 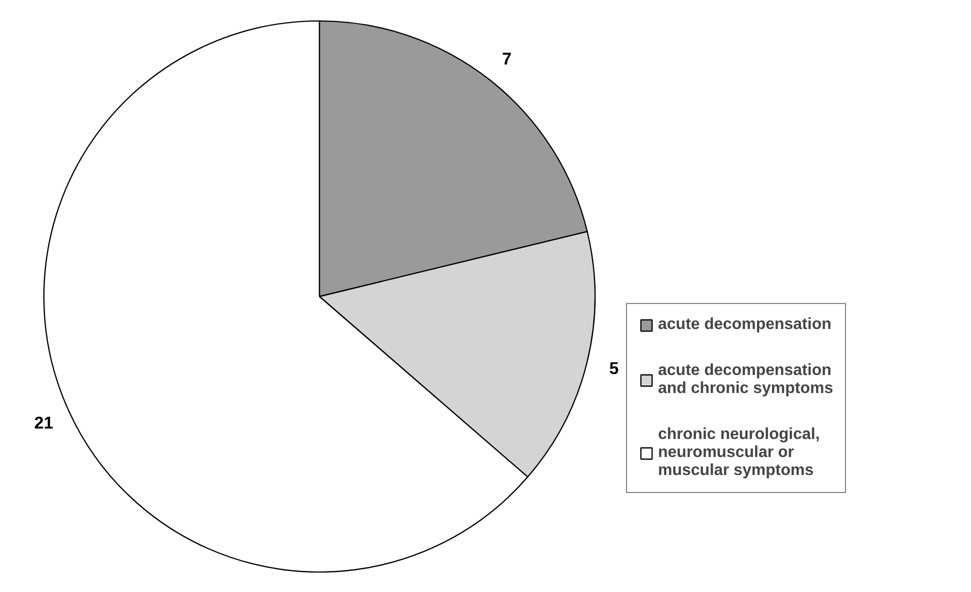 I want to click on legend-label: acute decompensation, so click(x=745, y=325).